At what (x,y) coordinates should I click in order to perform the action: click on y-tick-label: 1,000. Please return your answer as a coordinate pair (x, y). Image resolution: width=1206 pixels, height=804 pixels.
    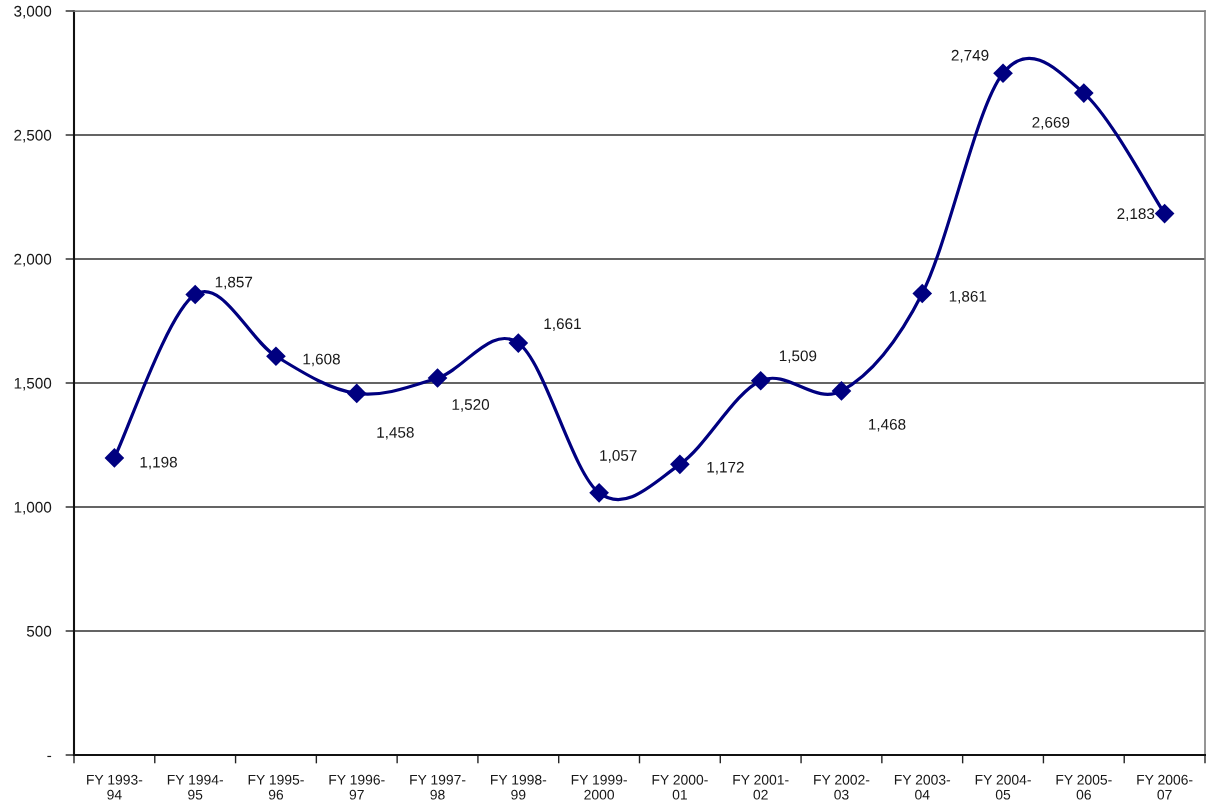
    Looking at the image, I should click on (33, 508).